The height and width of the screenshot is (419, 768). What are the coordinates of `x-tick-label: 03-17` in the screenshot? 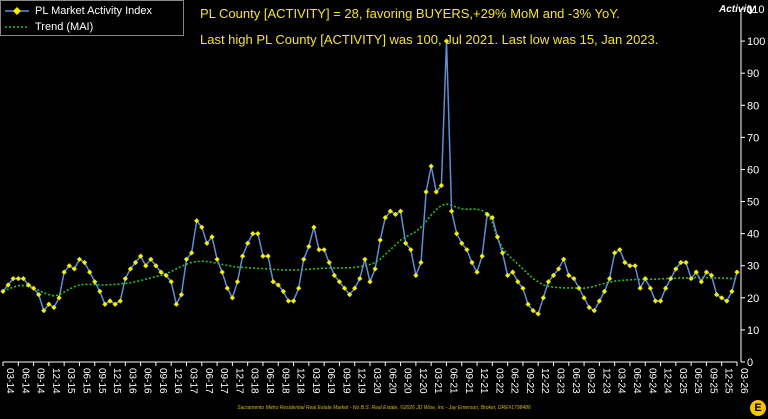 It's located at (193, 381).